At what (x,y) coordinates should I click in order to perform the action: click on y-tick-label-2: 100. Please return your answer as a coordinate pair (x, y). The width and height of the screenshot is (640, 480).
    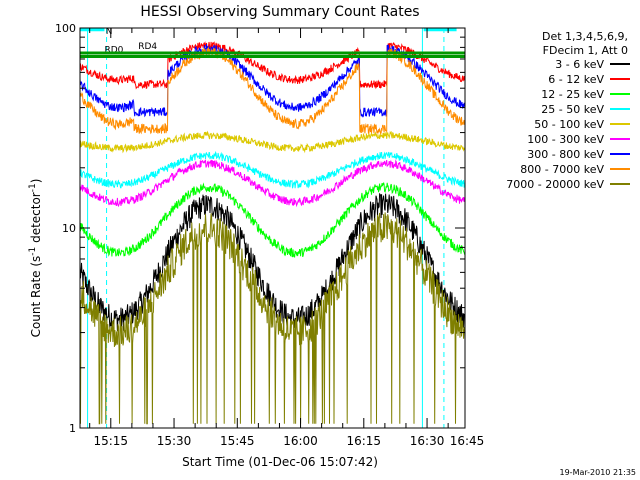
    Looking at the image, I should click on (65, 28).